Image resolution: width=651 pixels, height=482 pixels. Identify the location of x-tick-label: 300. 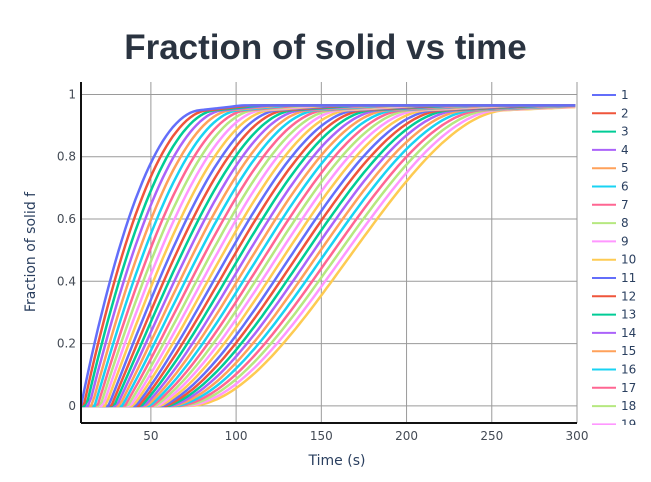
(577, 436).